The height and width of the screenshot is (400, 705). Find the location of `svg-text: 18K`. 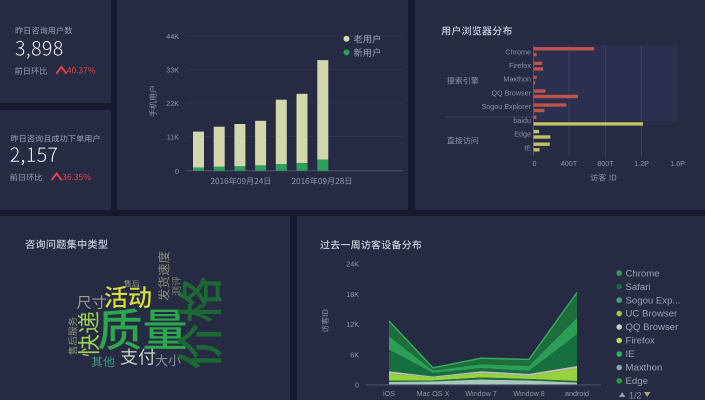

svg-text: 18K is located at coordinates (352, 294).